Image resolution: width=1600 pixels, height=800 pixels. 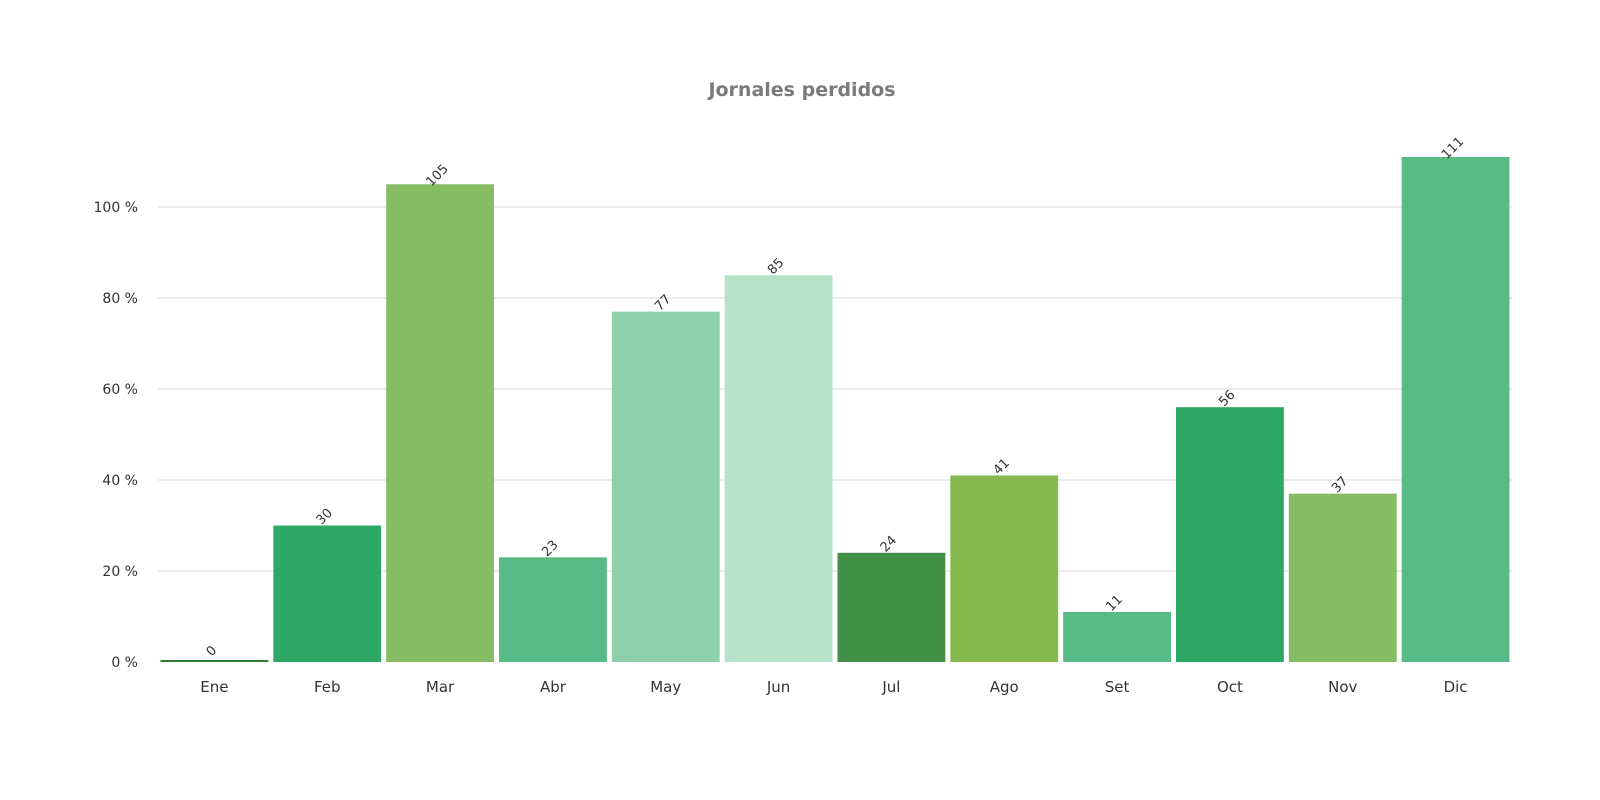 I want to click on x-tick-abr: Abr, so click(x=553, y=687).